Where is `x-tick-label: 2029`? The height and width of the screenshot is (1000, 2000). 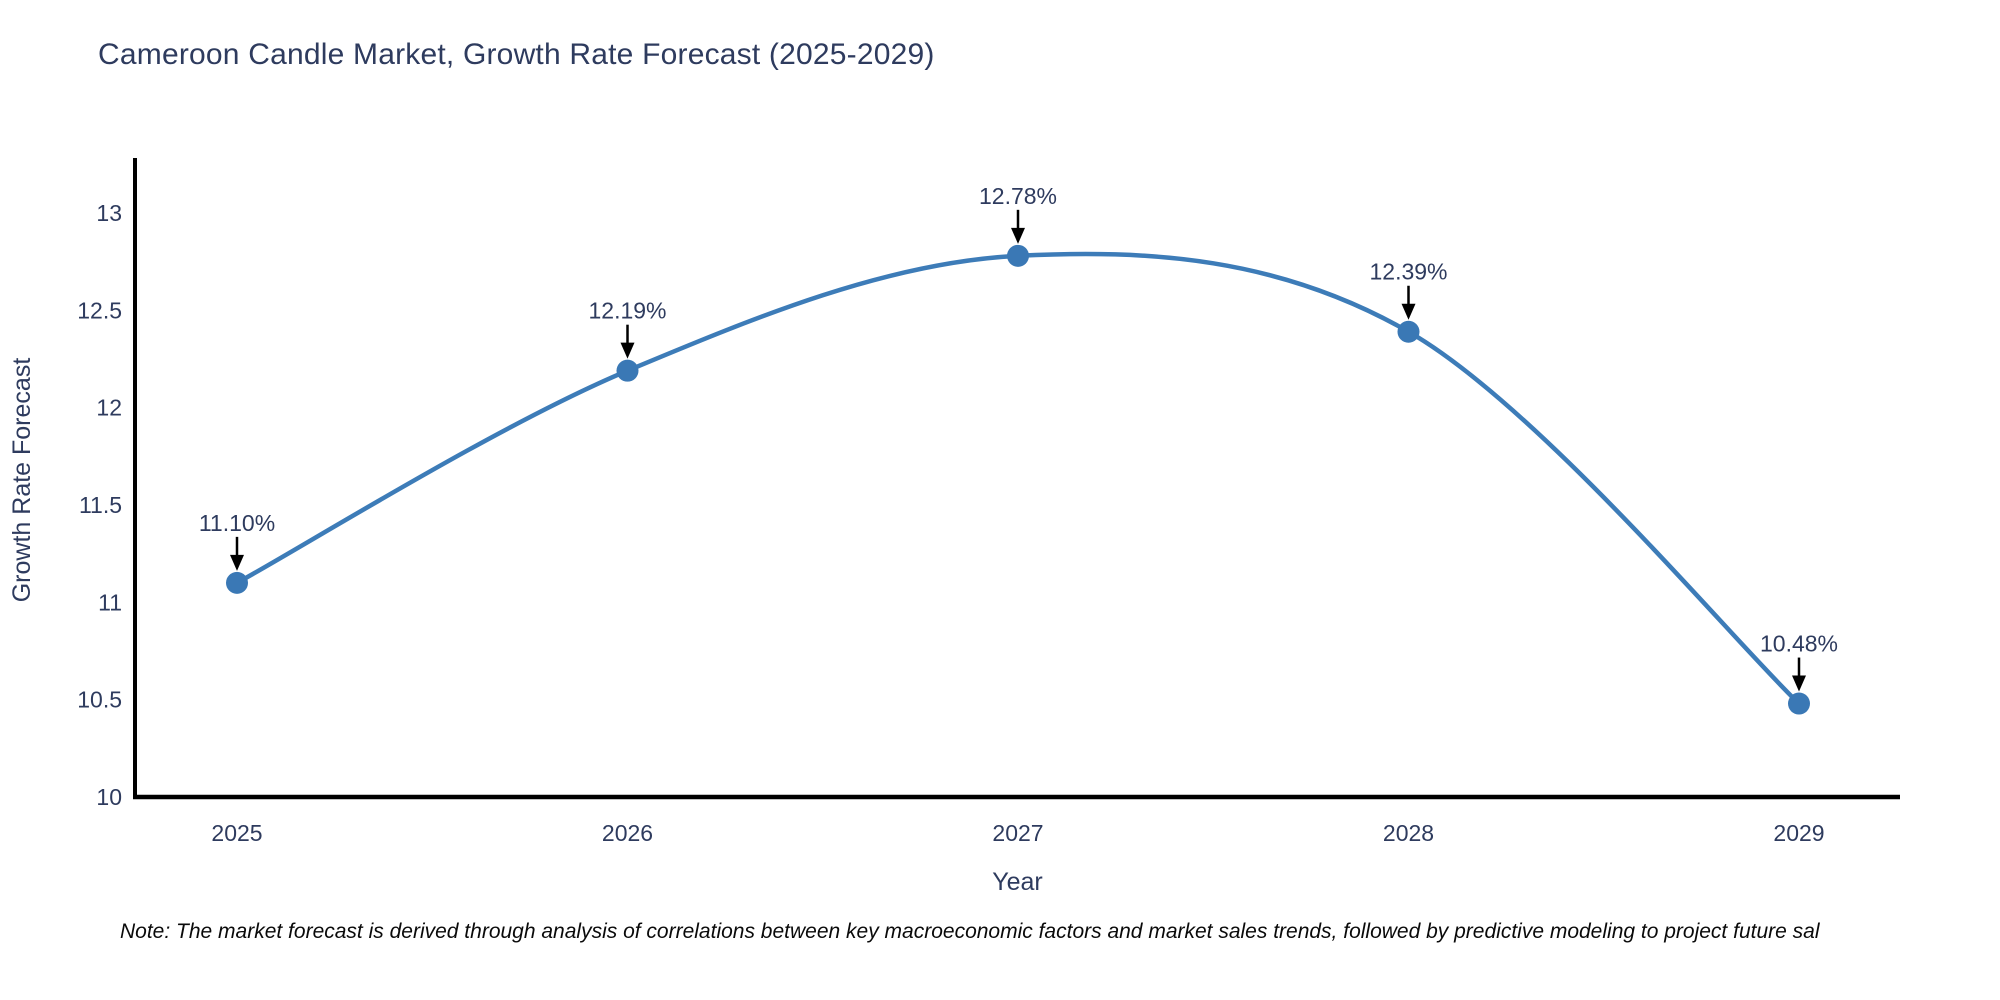
x-tick-label: 2029 is located at coordinates (1798, 833).